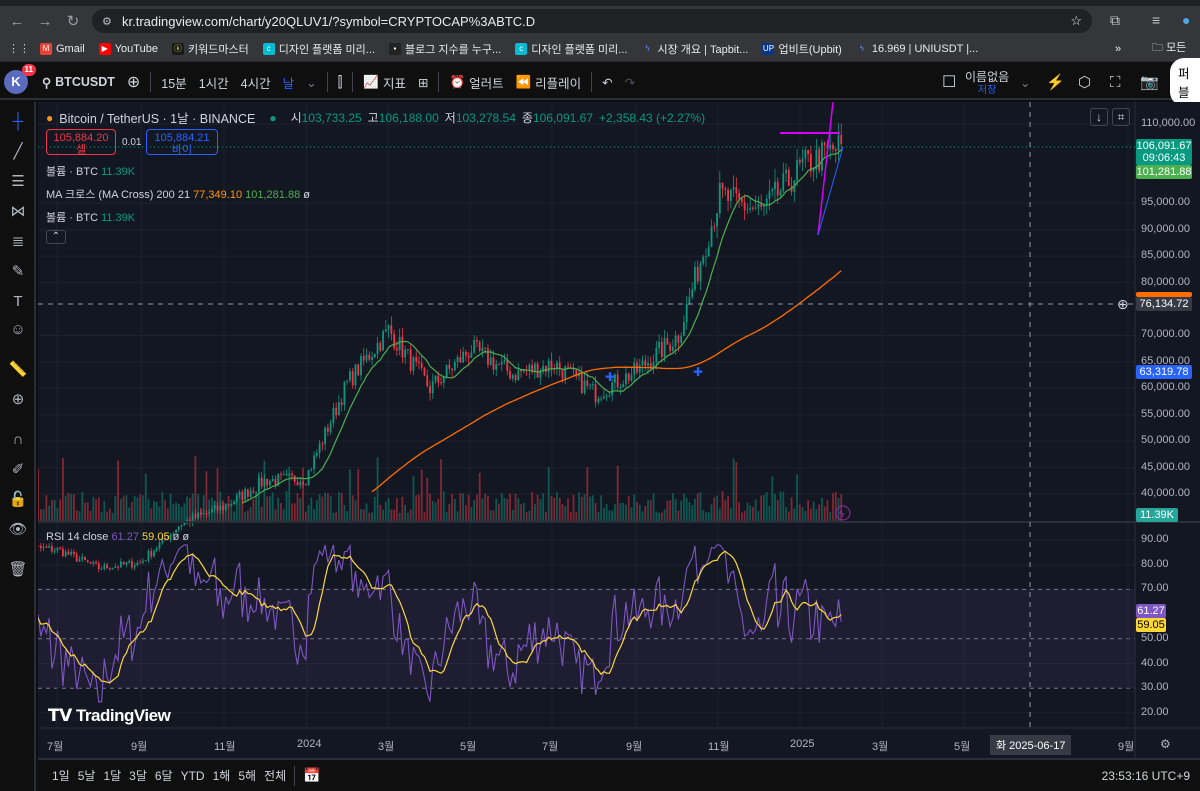 Image resolution: width=1200 pixels, height=791 pixels. Describe the element at coordinates (1149, 82) in the screenshot. I see `snapshot-icon: 📷` at that location.